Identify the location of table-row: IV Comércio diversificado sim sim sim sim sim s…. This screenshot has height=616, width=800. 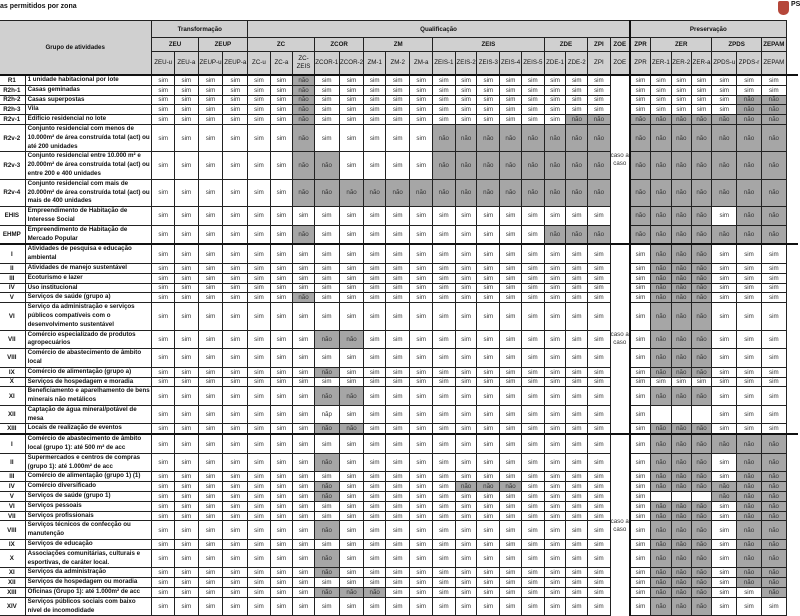
(399, 487).